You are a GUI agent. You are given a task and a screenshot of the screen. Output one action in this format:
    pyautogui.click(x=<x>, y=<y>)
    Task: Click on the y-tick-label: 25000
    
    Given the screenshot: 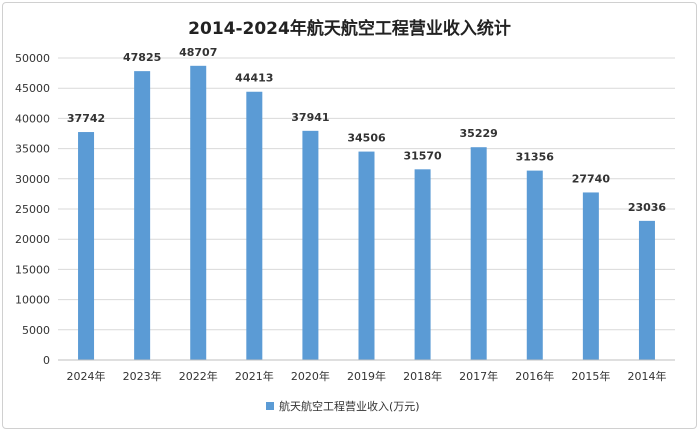 What is the action you would take?
    pyautogui.click(x=32, y=209)
    